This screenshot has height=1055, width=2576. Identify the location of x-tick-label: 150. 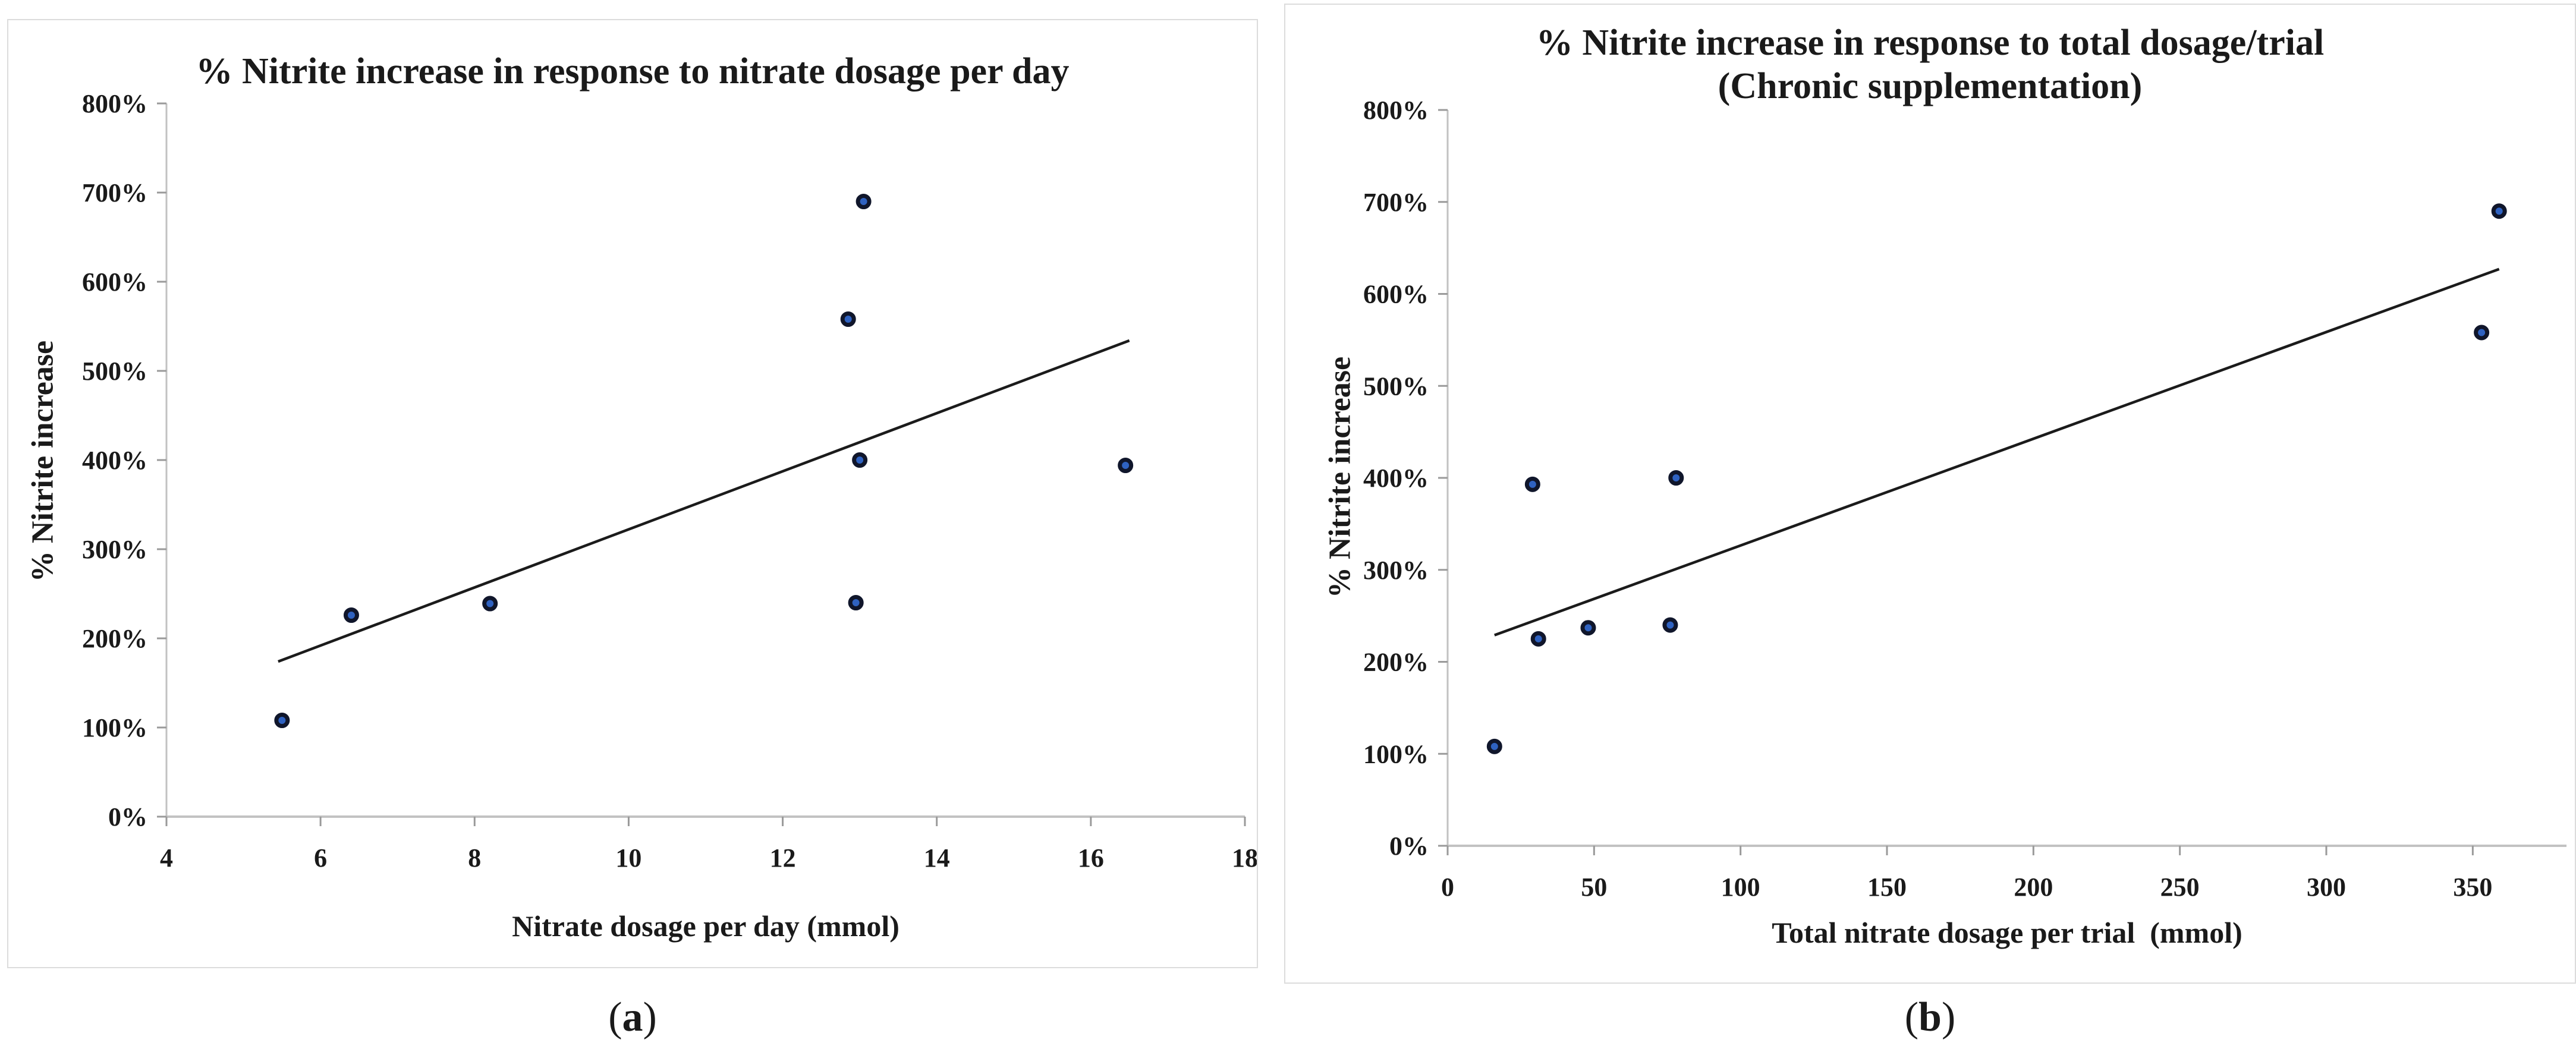
(1887, 887).